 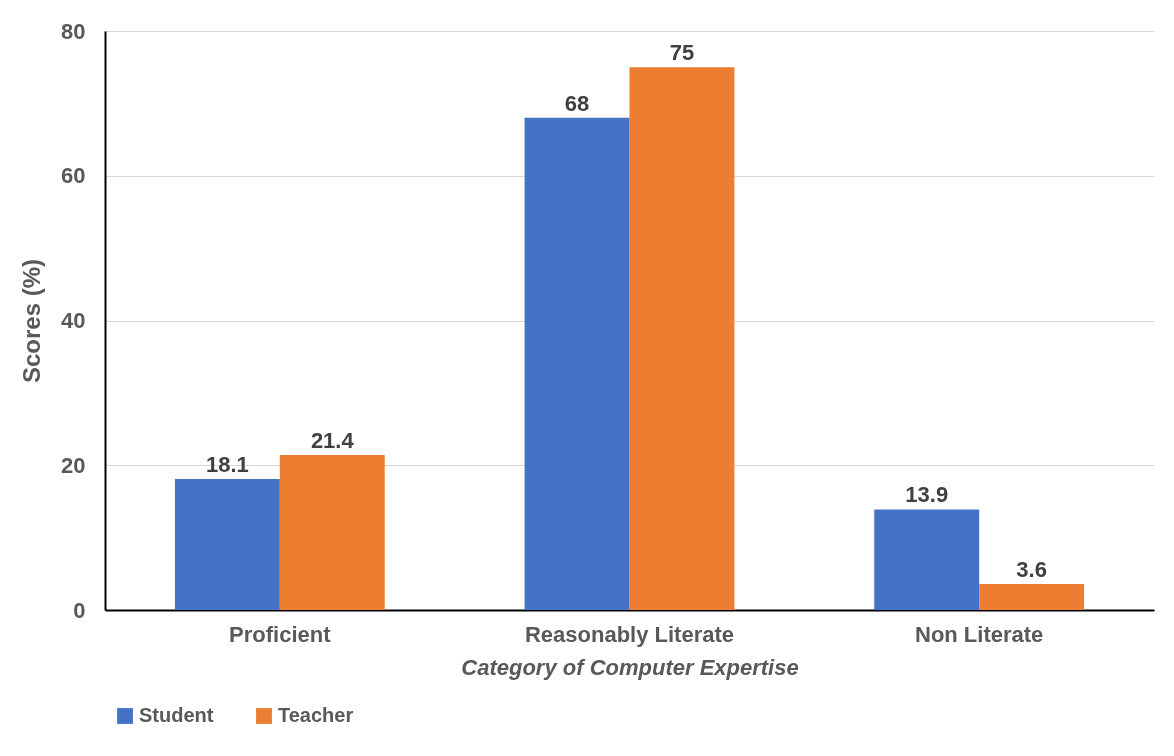 What do you see at coordinates (682, 53) in the screenshot?
I see `data-label: 75` at bounding box center [682, 53].